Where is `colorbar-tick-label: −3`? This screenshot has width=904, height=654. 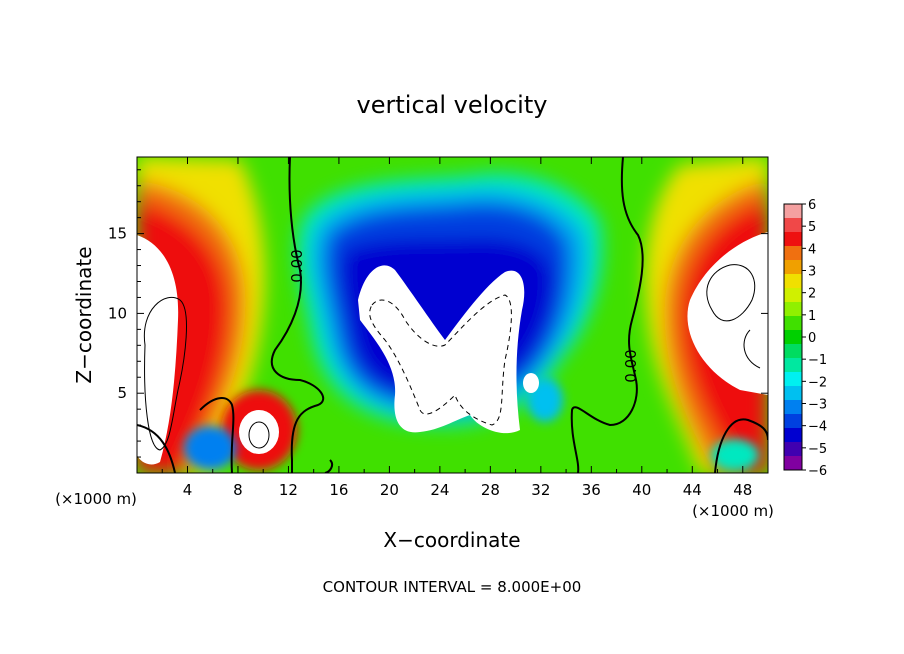 colorbar-tick-label: −3 is located at coordinates (817, 405).